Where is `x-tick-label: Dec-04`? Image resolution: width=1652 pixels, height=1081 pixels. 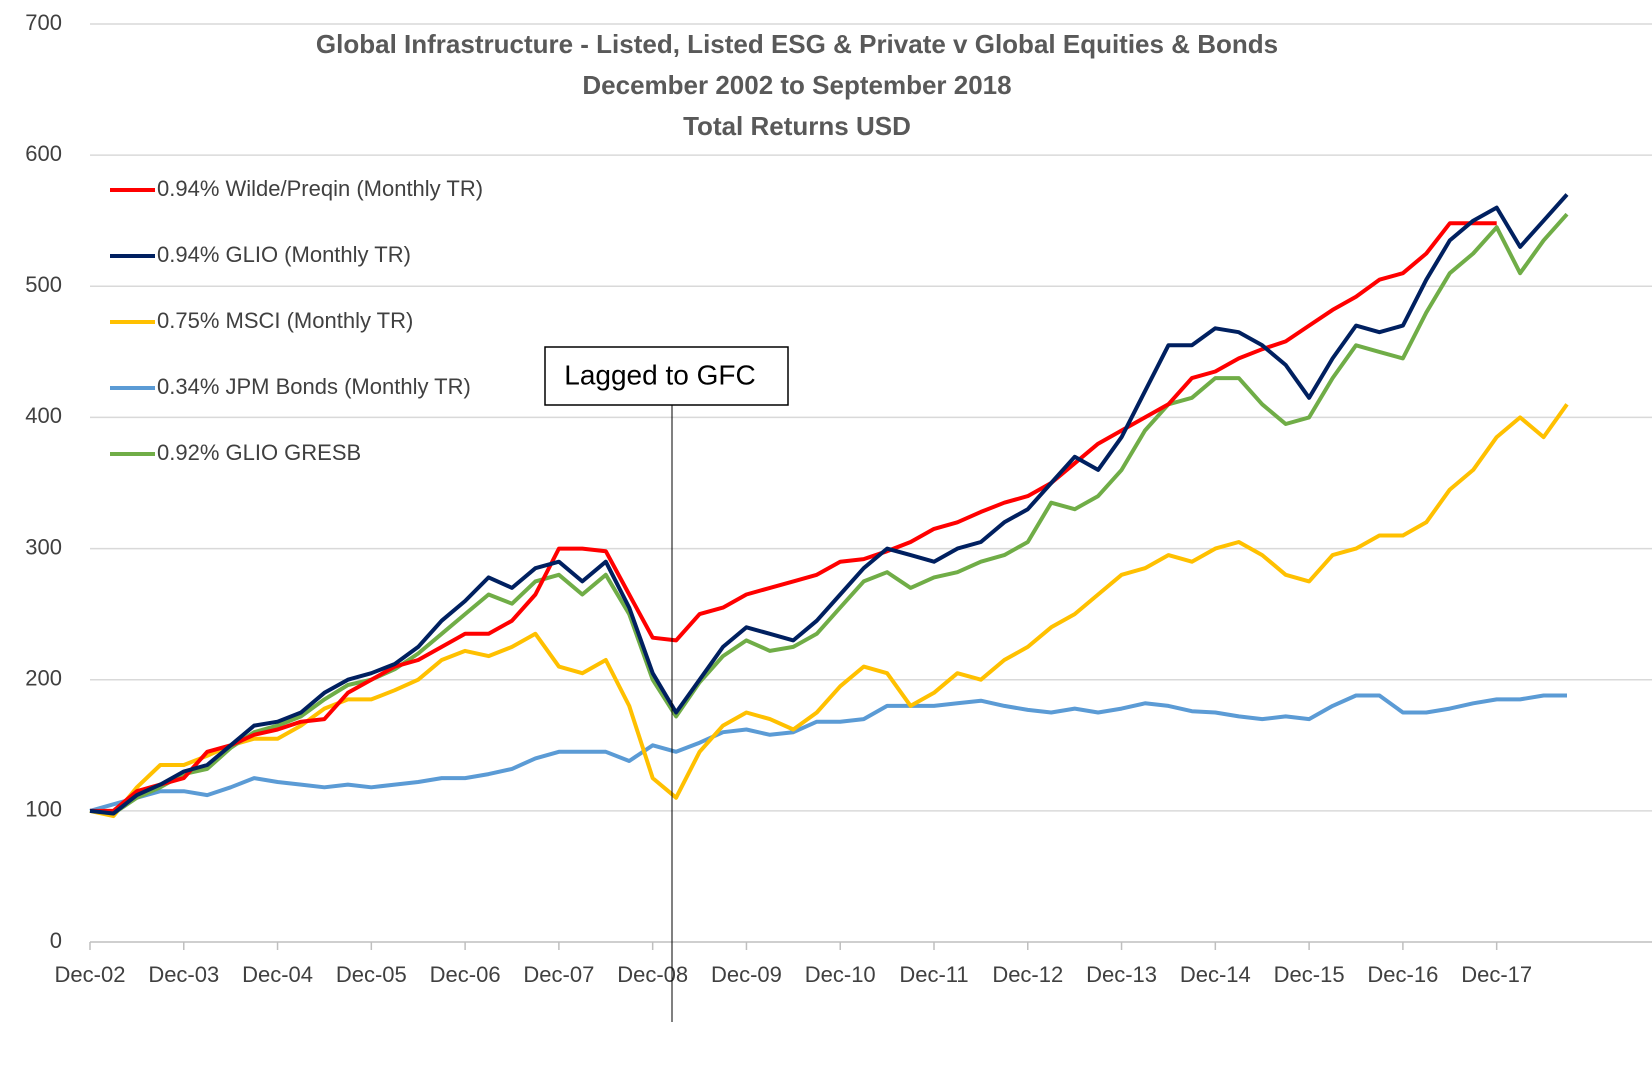
x-tick-label: Dec-04 is located at coordinates (277, 974).